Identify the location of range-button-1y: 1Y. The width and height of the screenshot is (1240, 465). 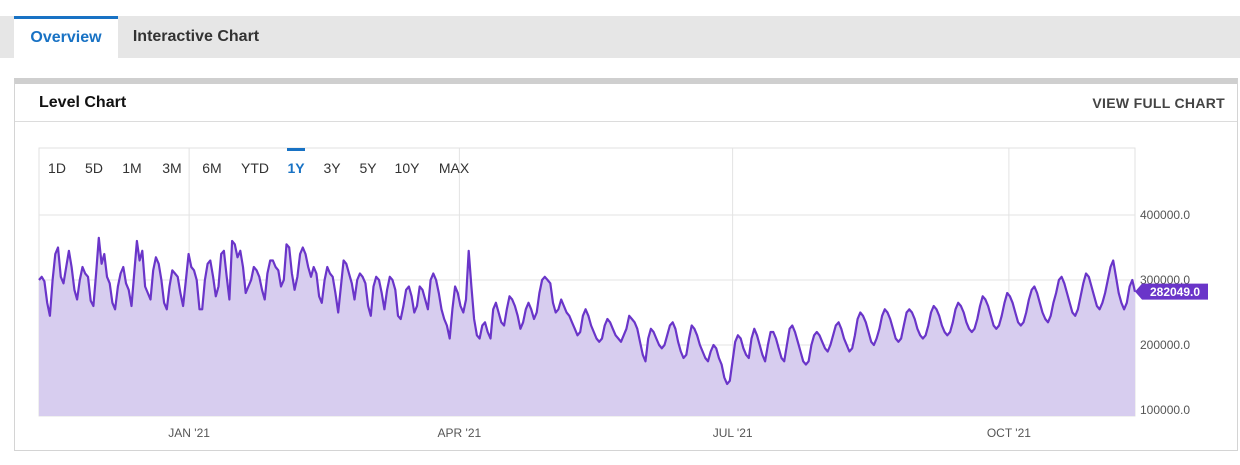
(296, 168).